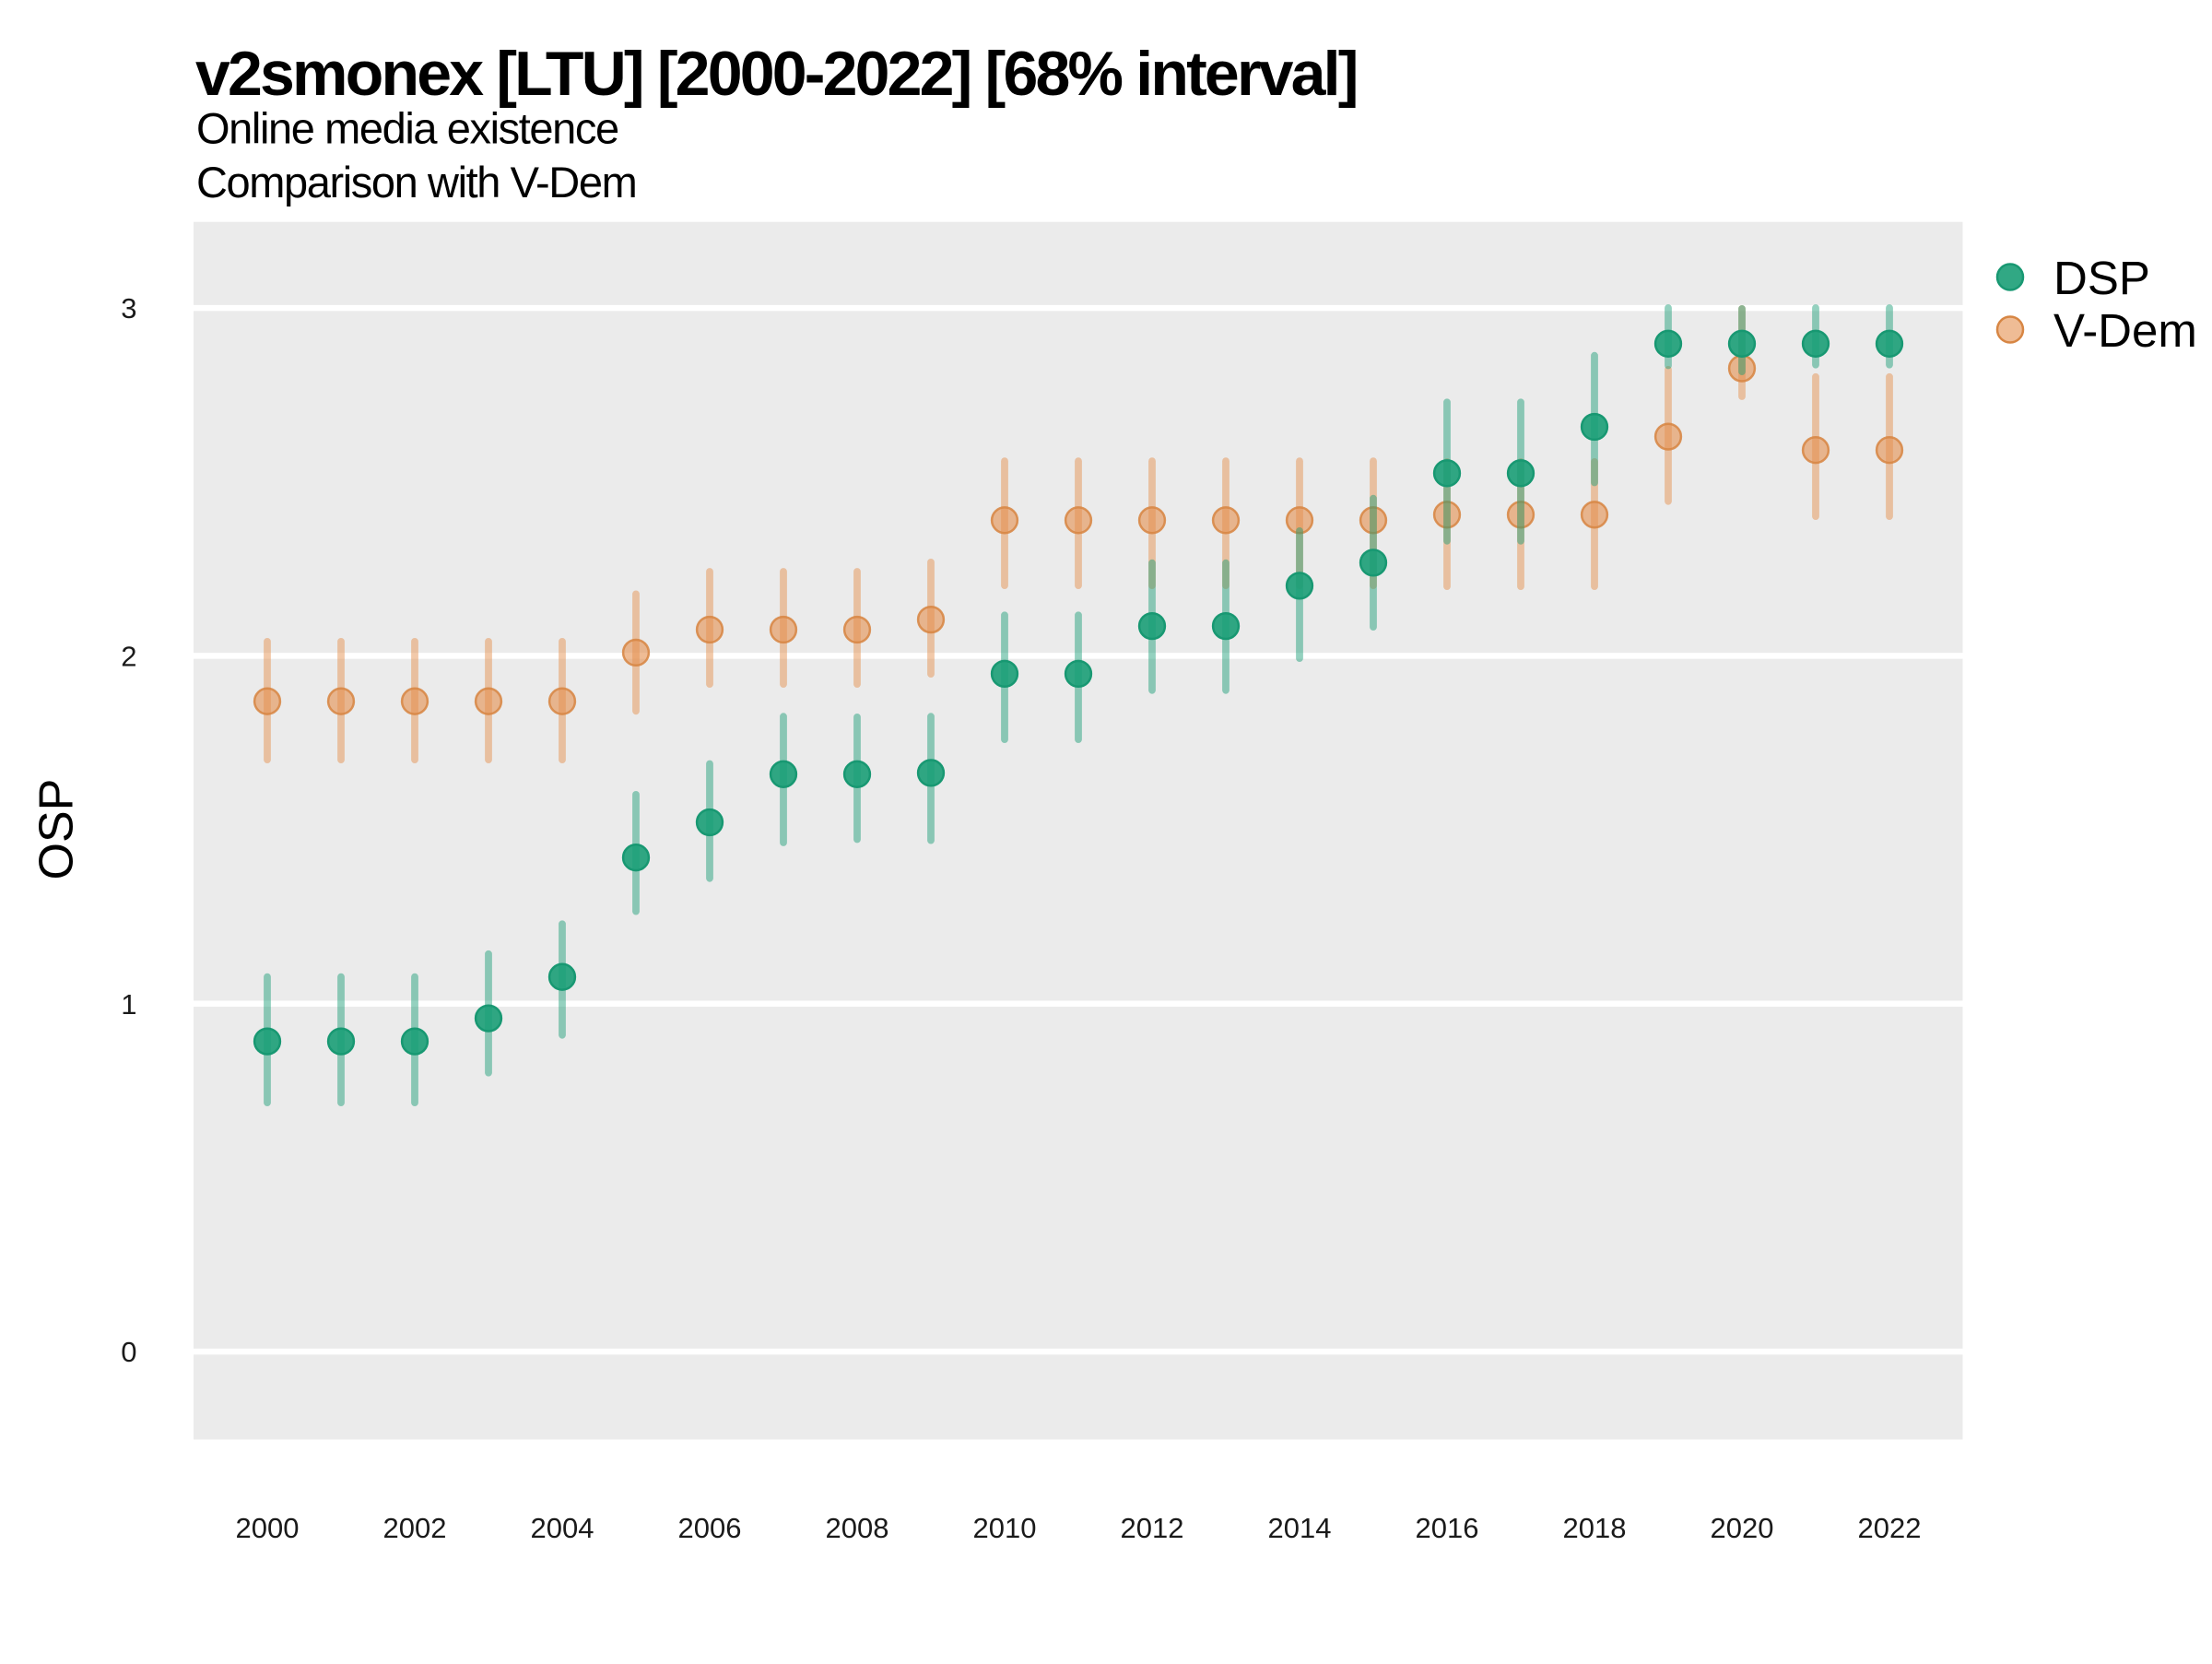 The height and width of the screenshot is (1664, 2212). What do you see at coordinates (128, 656) in the screenshot?
I see `svg-text: 2` at bounding box center [128, 656].